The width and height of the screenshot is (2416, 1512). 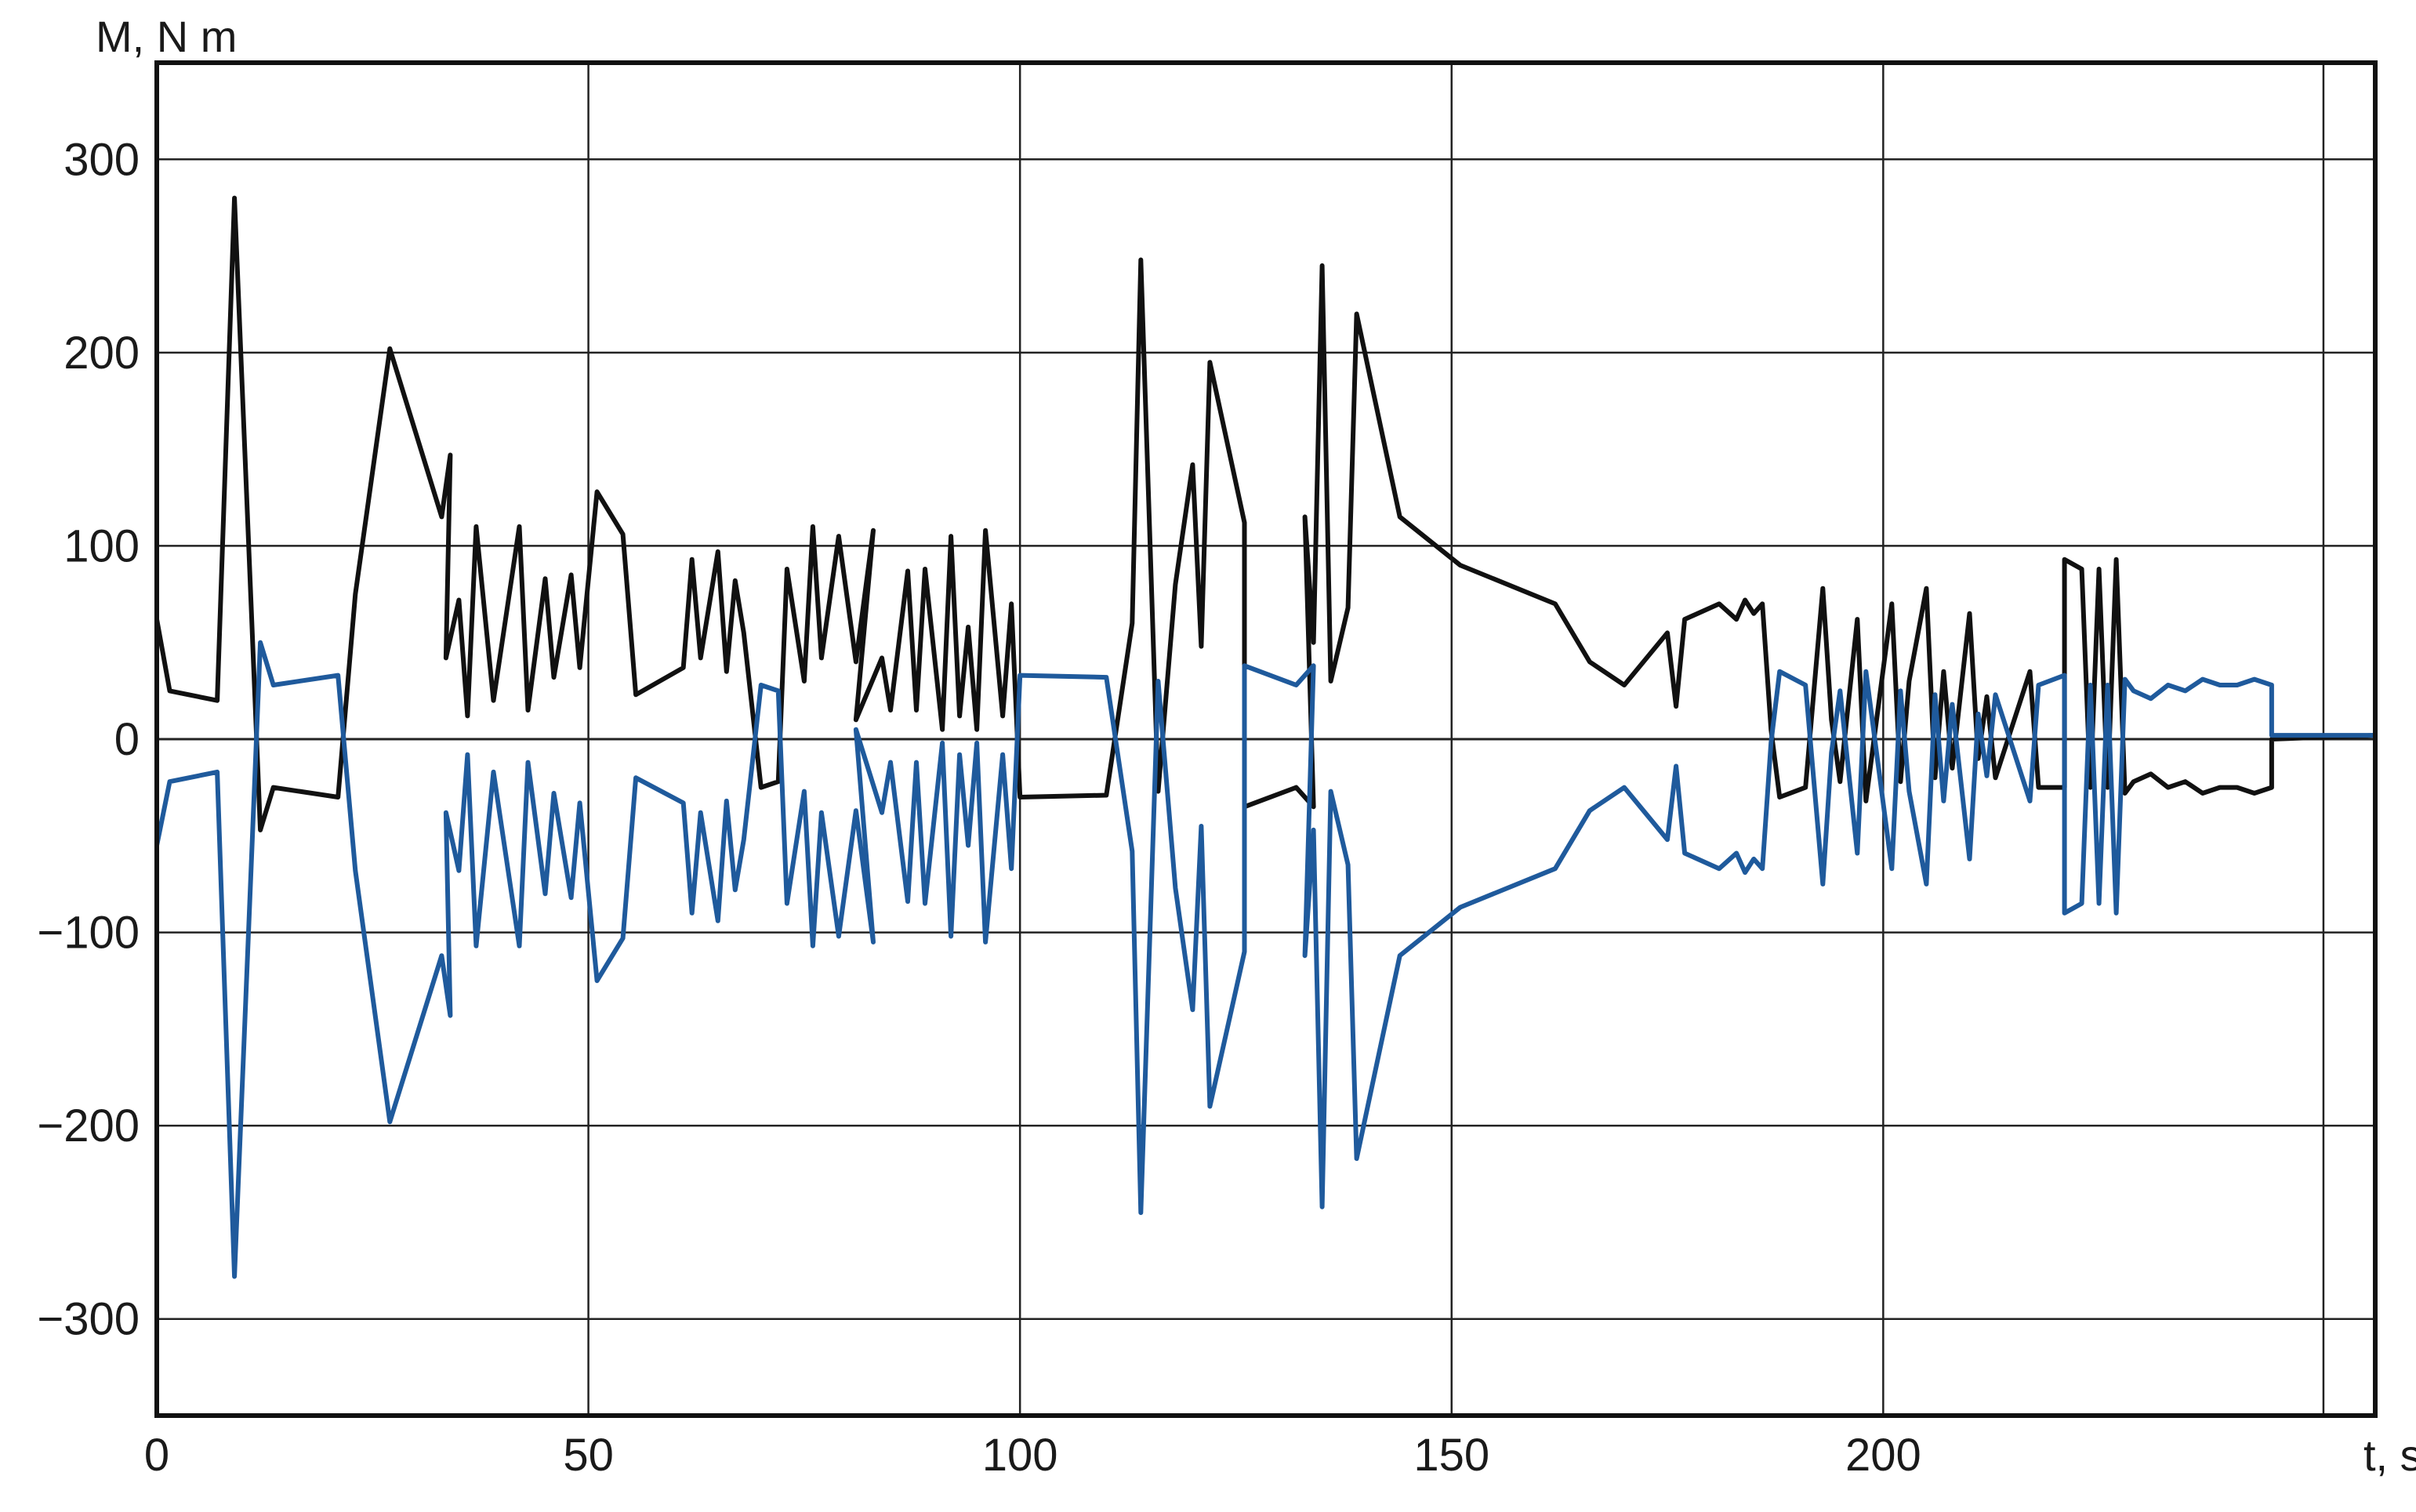 What do you see at coordinates (588, 1455) in the screenshot?
I see `x-tick-label: 50` at bounding box center [588, 1455].